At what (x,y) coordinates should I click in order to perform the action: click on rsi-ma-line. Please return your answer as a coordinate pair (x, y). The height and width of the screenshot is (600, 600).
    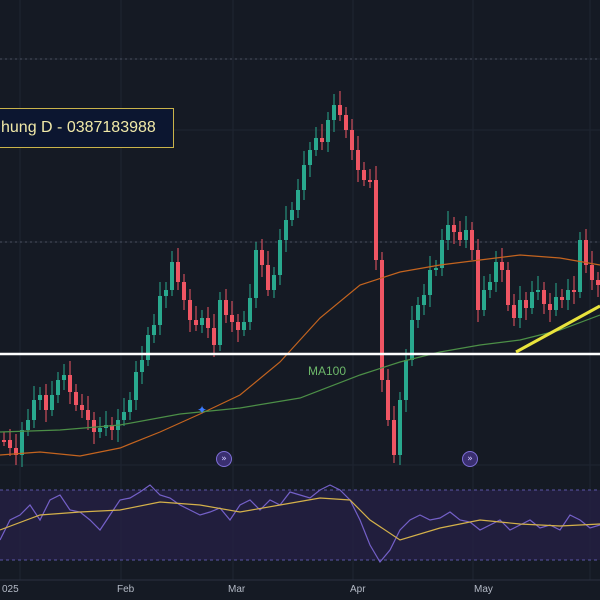
    Looking at the image, I should click on (300, 519).